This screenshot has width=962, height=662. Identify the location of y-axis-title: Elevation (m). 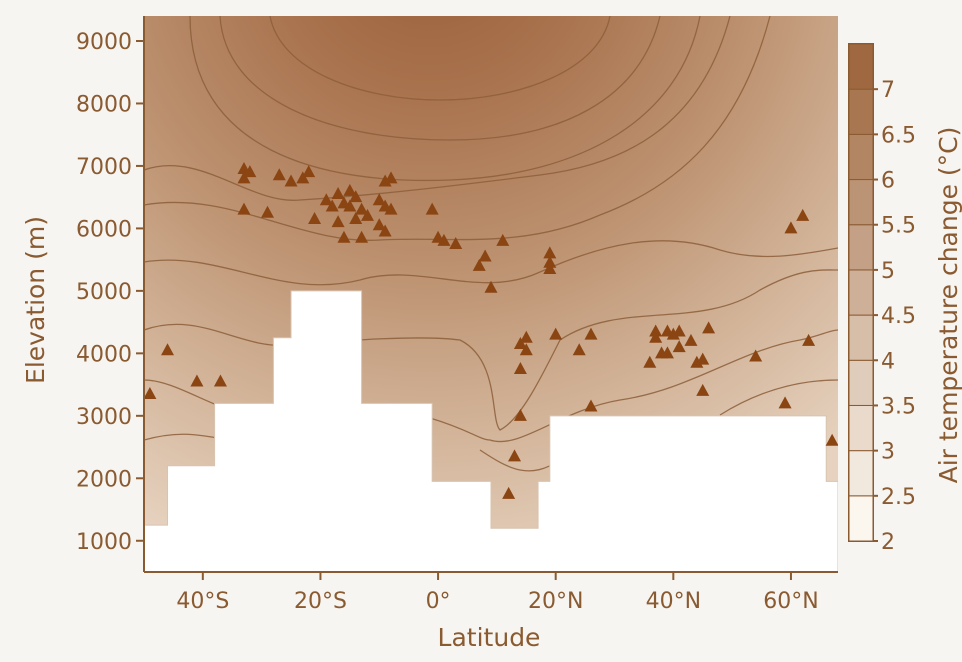
(35, 300).